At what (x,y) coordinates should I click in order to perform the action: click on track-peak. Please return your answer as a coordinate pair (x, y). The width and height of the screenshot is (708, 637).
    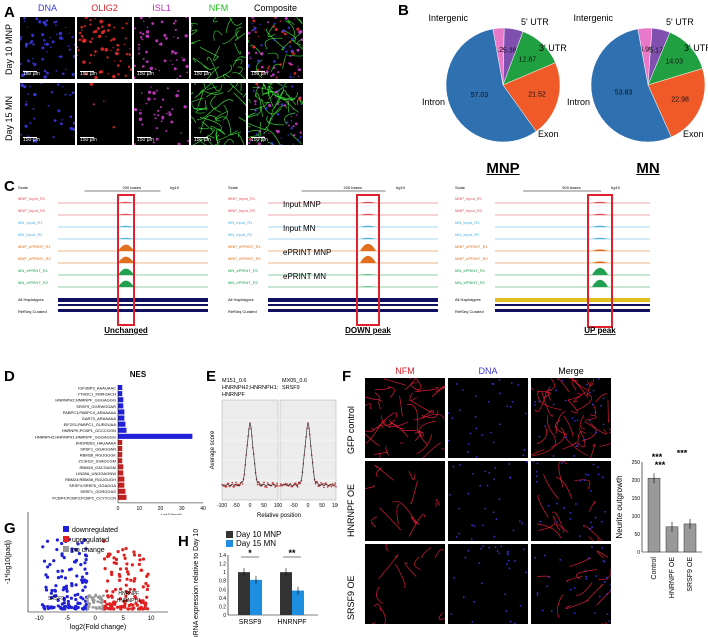
    Looking at the image, I should click on (368, 286).